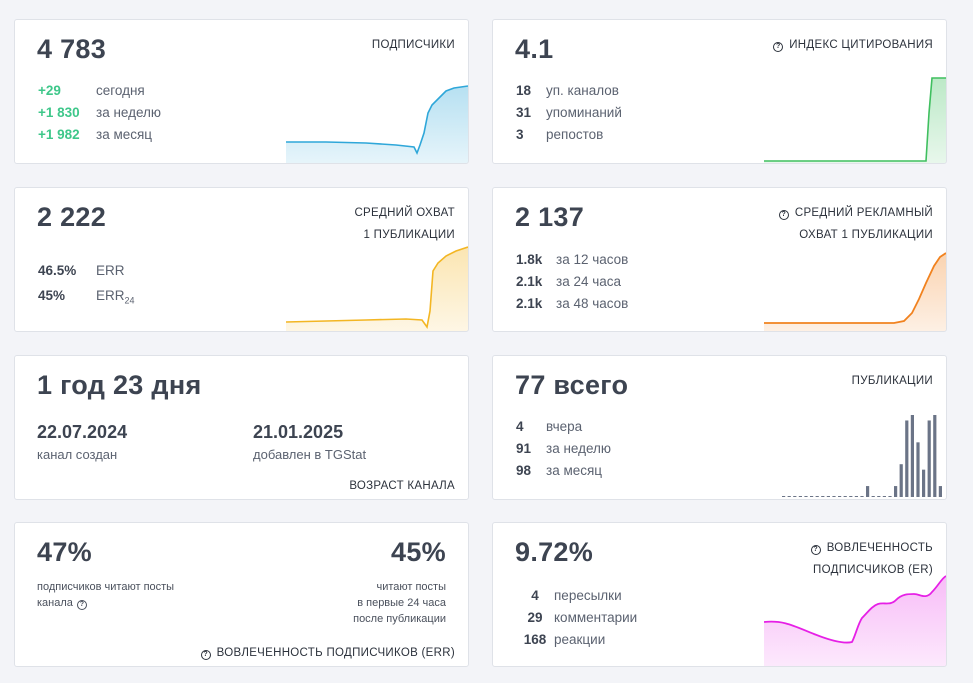  What do you see at coordinates (892, 381) in the screenshot?
I see `publications-caption: ПУБЛИКАЦИИ` at bounding box center [892, 381].